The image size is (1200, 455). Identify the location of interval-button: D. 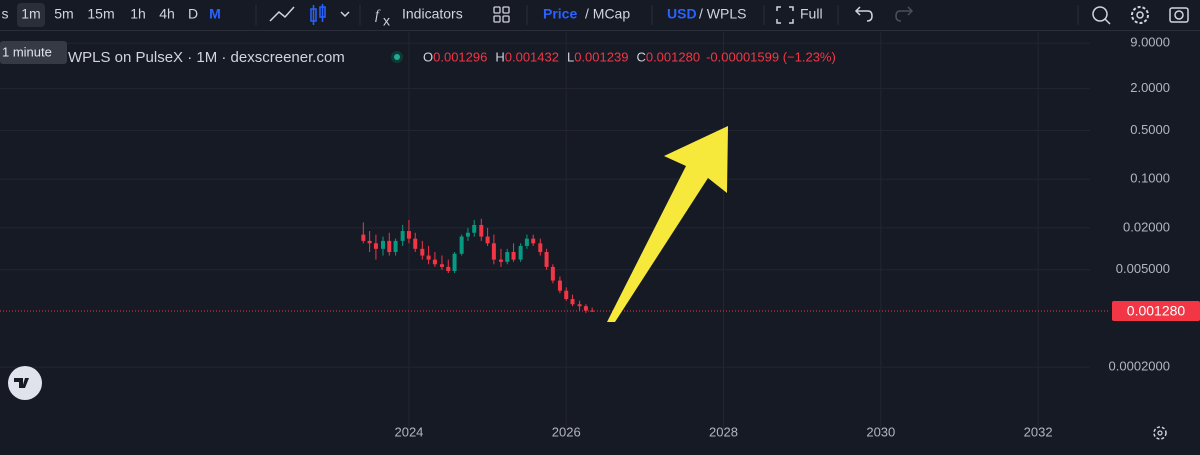
(193, 14).